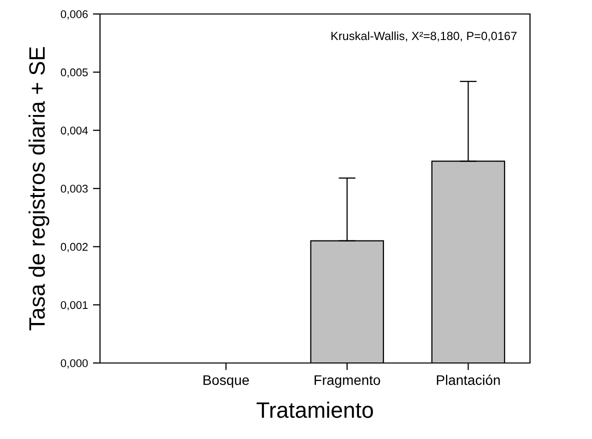  Describe the element at coordinates (74, 73) in the screenshot. I see `y-tick-label: 0,005` at that location.